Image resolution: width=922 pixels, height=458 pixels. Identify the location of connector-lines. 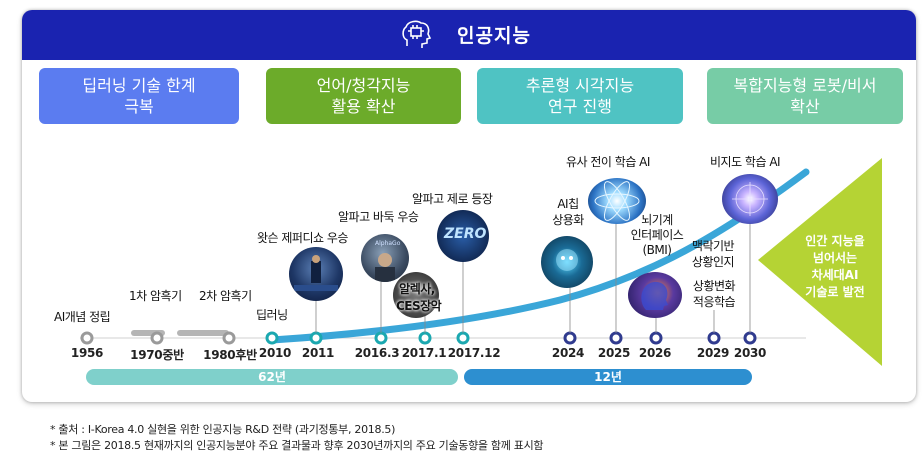
(533, 269).